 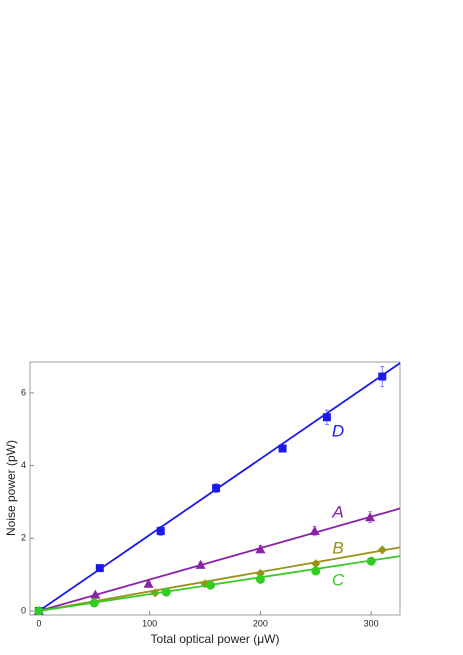 I want to click on x-tick-label: 100, so click(x=149, y=623).